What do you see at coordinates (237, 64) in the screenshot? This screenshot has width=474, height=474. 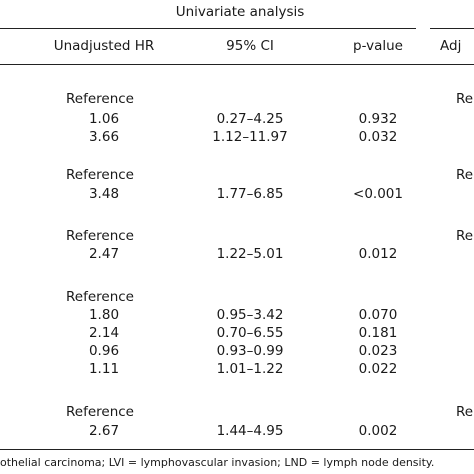 I see `header-bottom-rule` at bounding box center [237, 64].